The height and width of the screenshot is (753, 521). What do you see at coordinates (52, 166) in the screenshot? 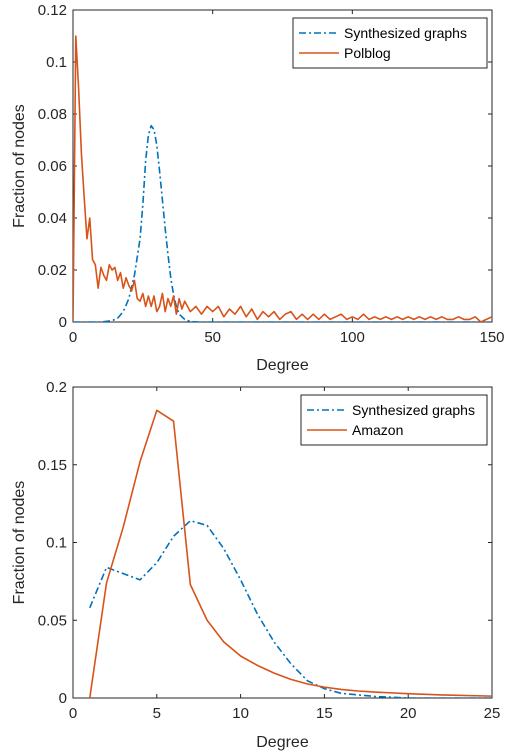
I see `y-tick-label: 0.06` at bounding box center [52, 166].